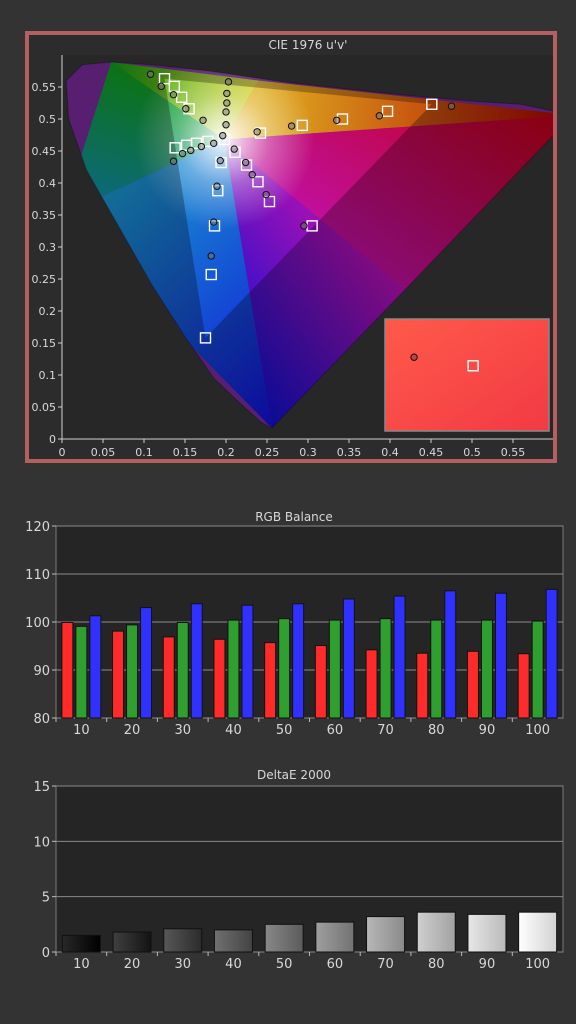  I want to click on cie-x-tick-label: 0.55, so click(513, 452).